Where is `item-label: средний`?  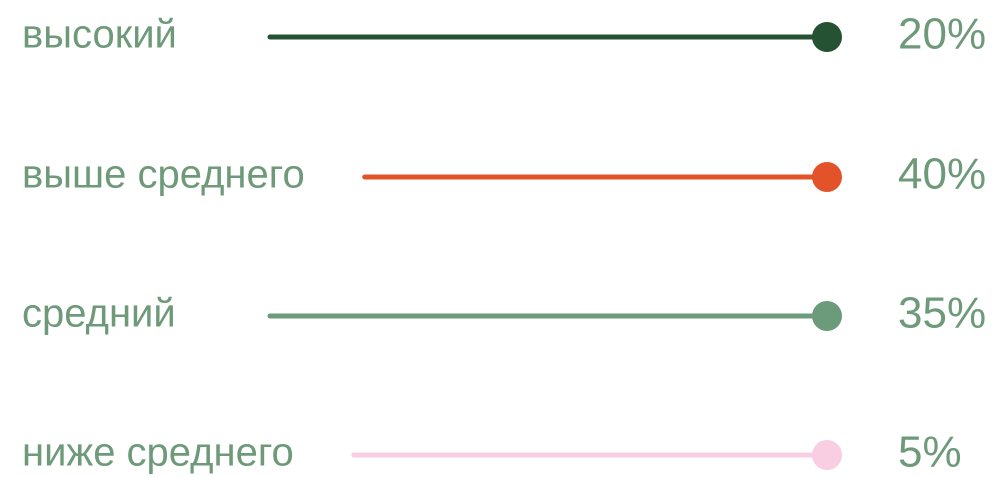 item-label: средний is located at coordinates (99, 314).